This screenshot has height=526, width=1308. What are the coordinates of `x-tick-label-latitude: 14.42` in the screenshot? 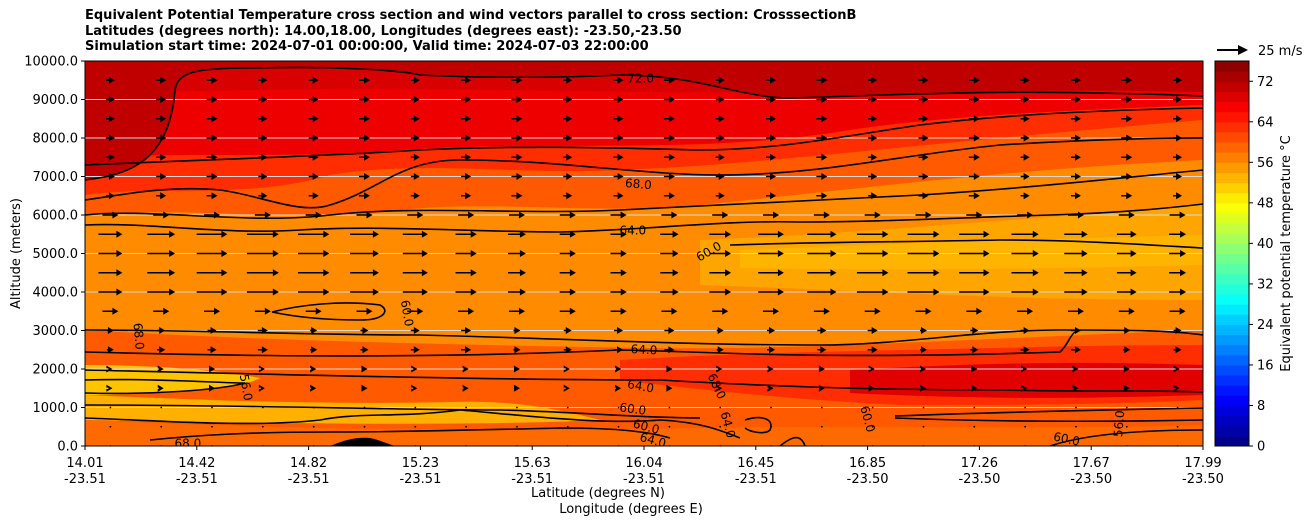 It's located at (196, 463).